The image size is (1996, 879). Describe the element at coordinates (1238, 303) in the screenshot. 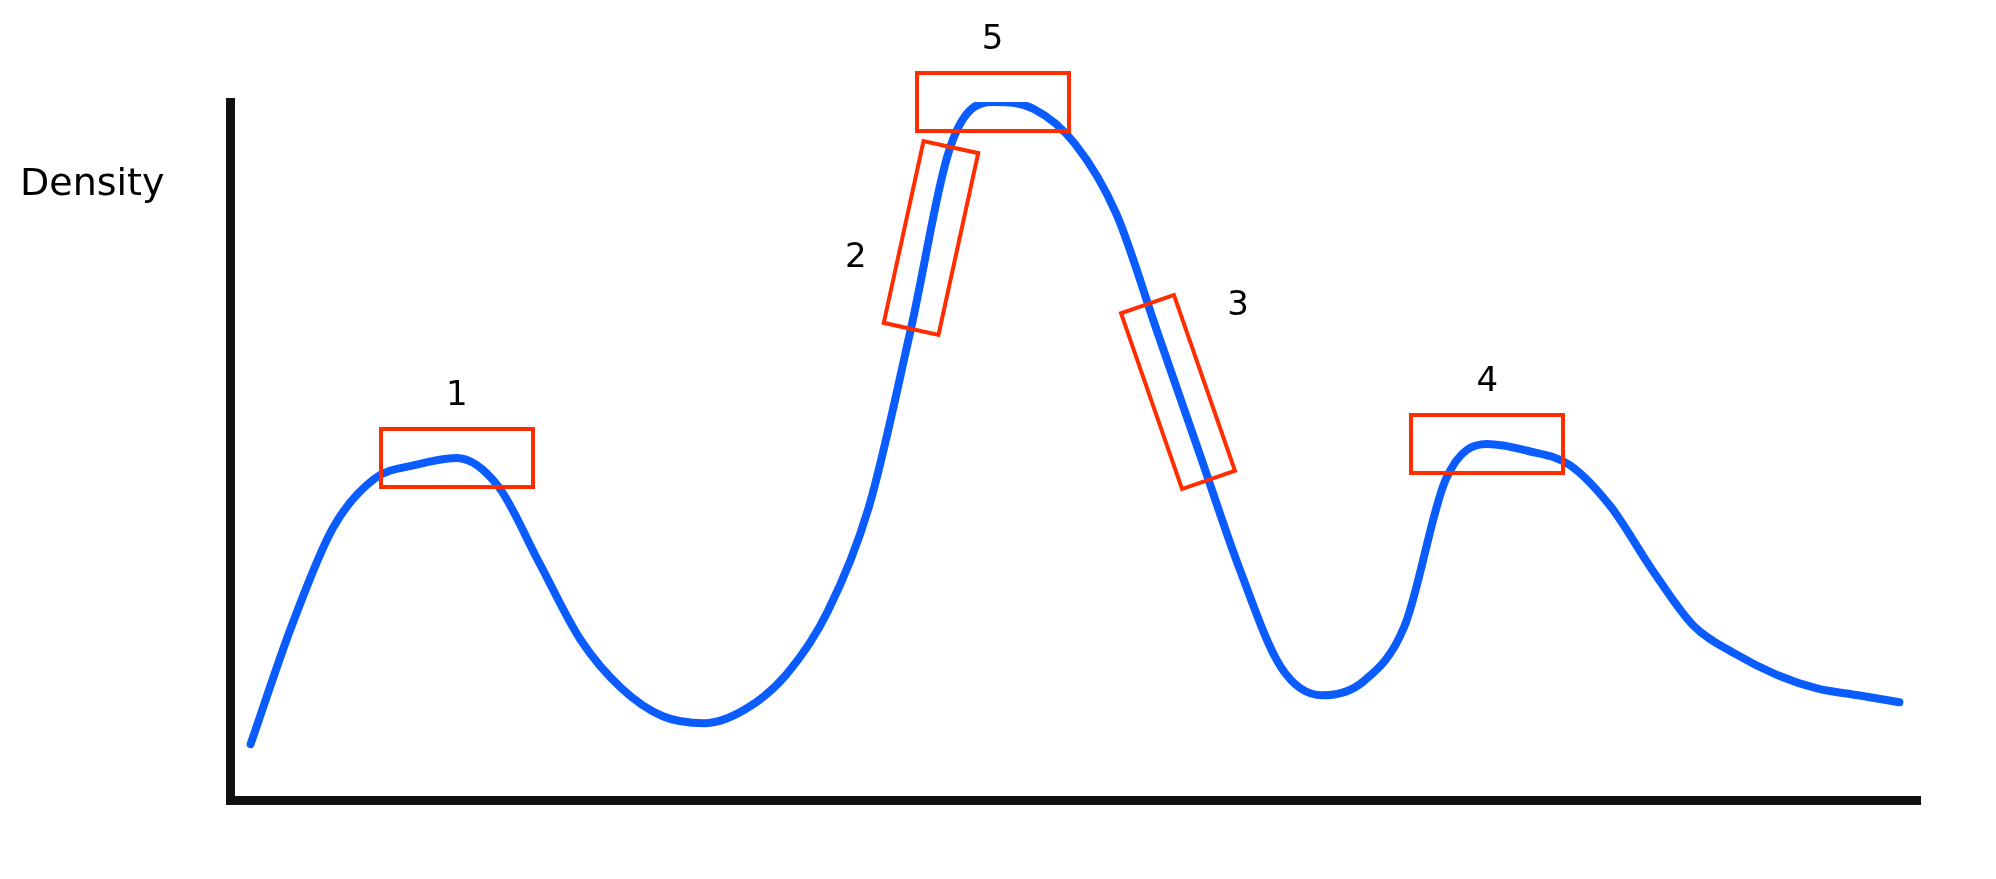

I see `annotation: 3` at that location.